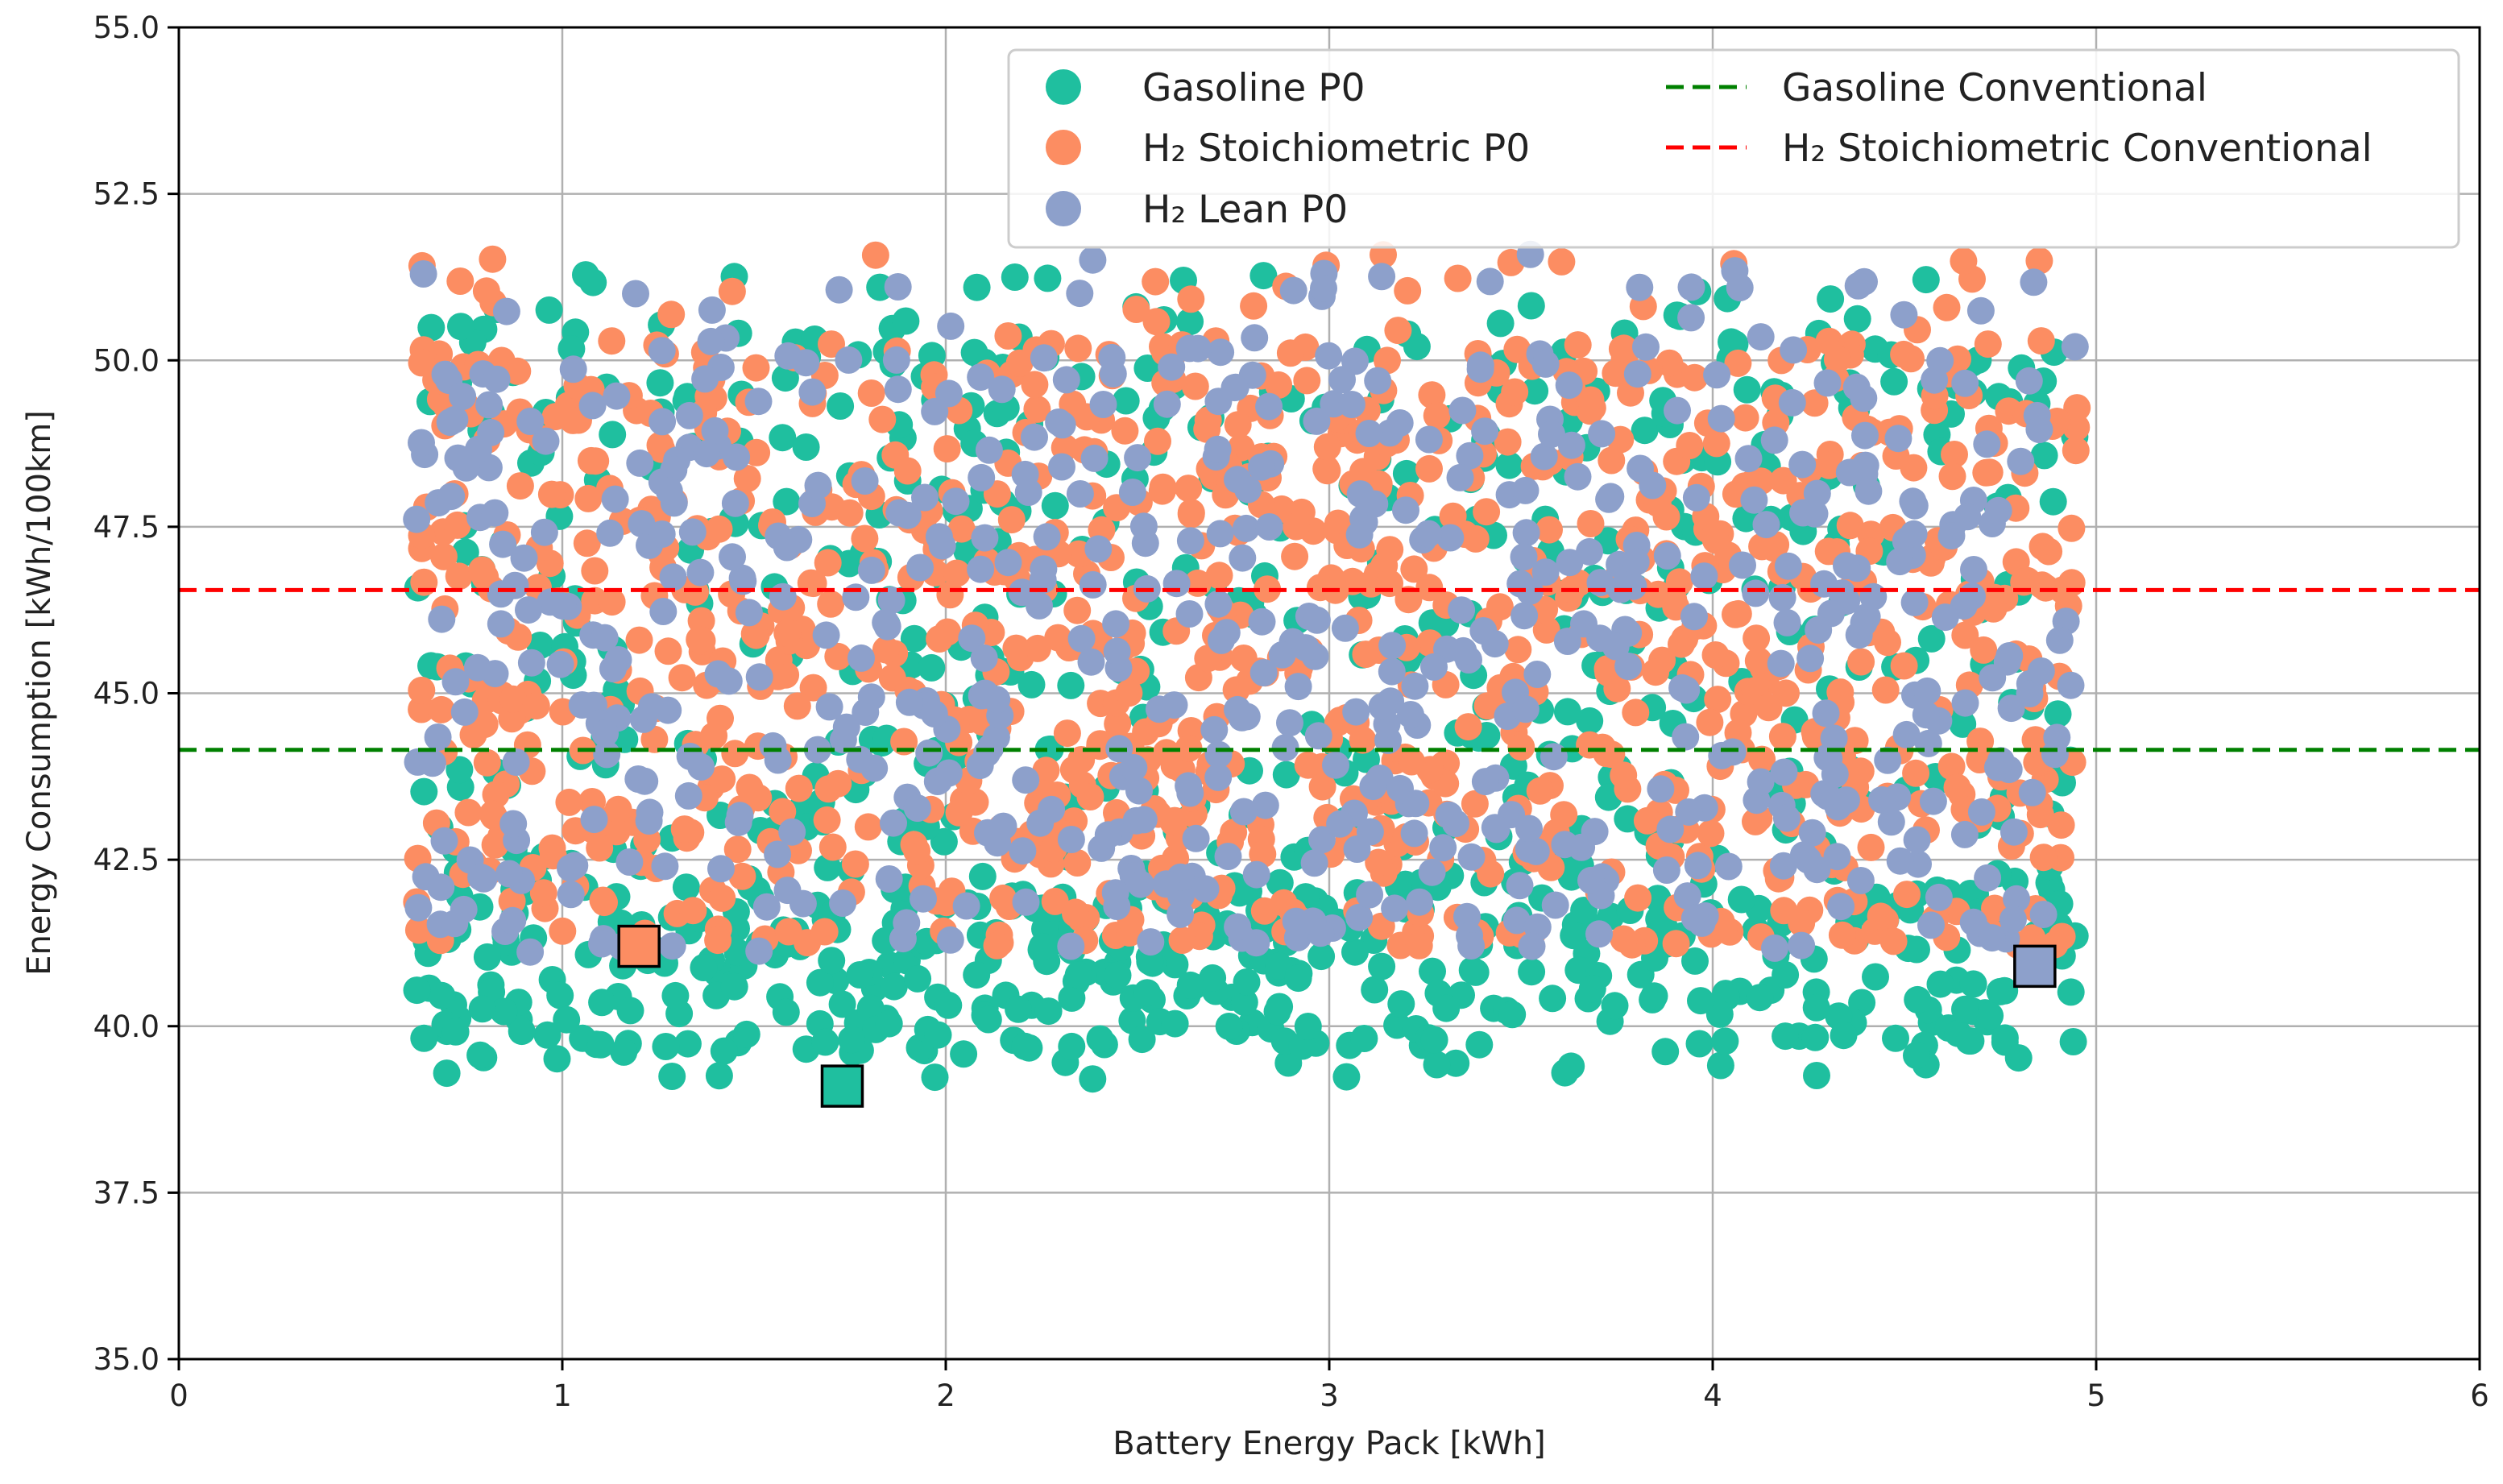 The image size is (2503, 1484). What do you see at coordinates (126, 694) in the screenshot?
I see `y-tick-label: 45.0` at bounding box center [126, 694].